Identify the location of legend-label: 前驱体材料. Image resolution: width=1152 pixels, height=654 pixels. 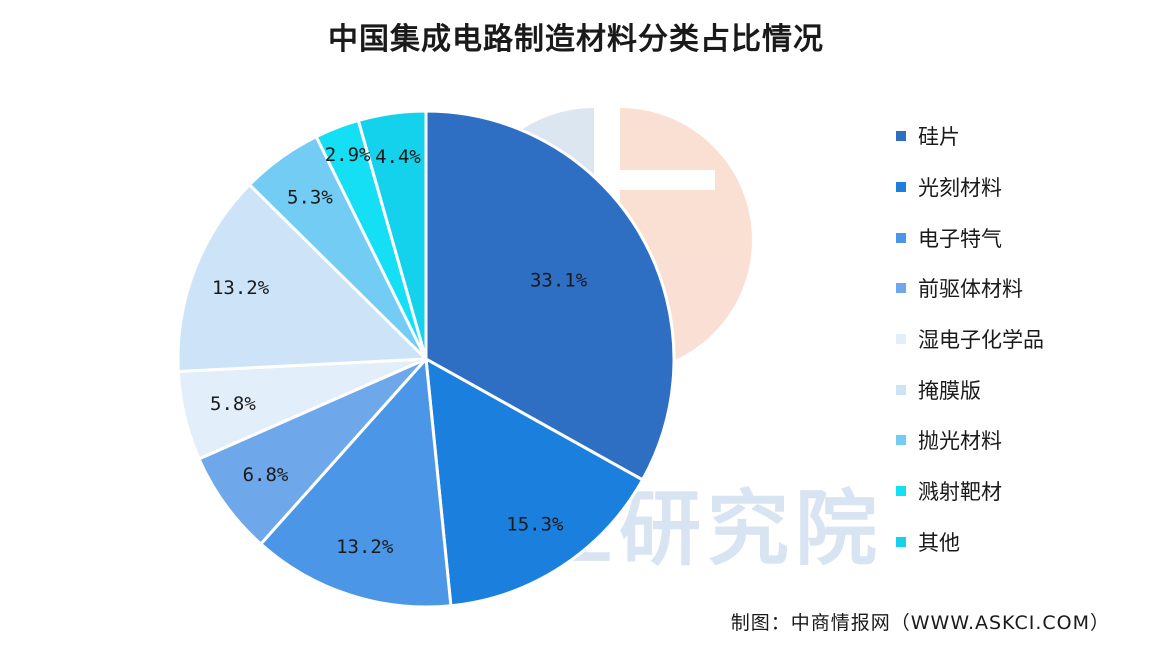
(970, 289).